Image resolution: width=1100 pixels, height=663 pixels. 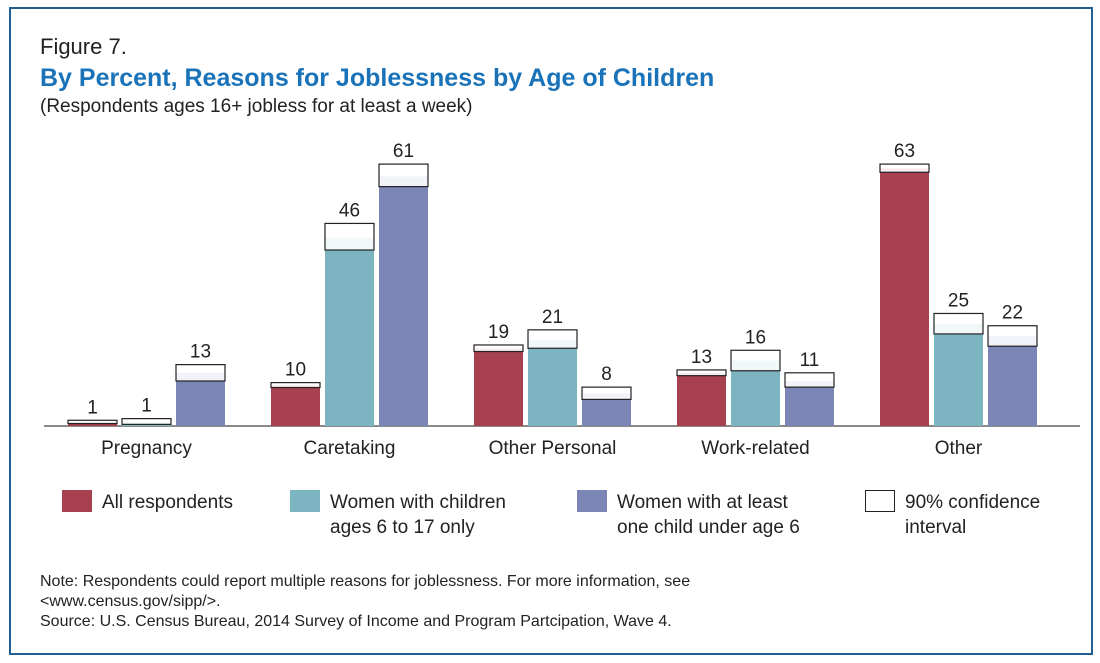 What do you see at coordinates (708, 527) in the screenshot?
I see `legend-label-women-child-under-6-line2: one child under age 6` at bounding box center [708, 527].